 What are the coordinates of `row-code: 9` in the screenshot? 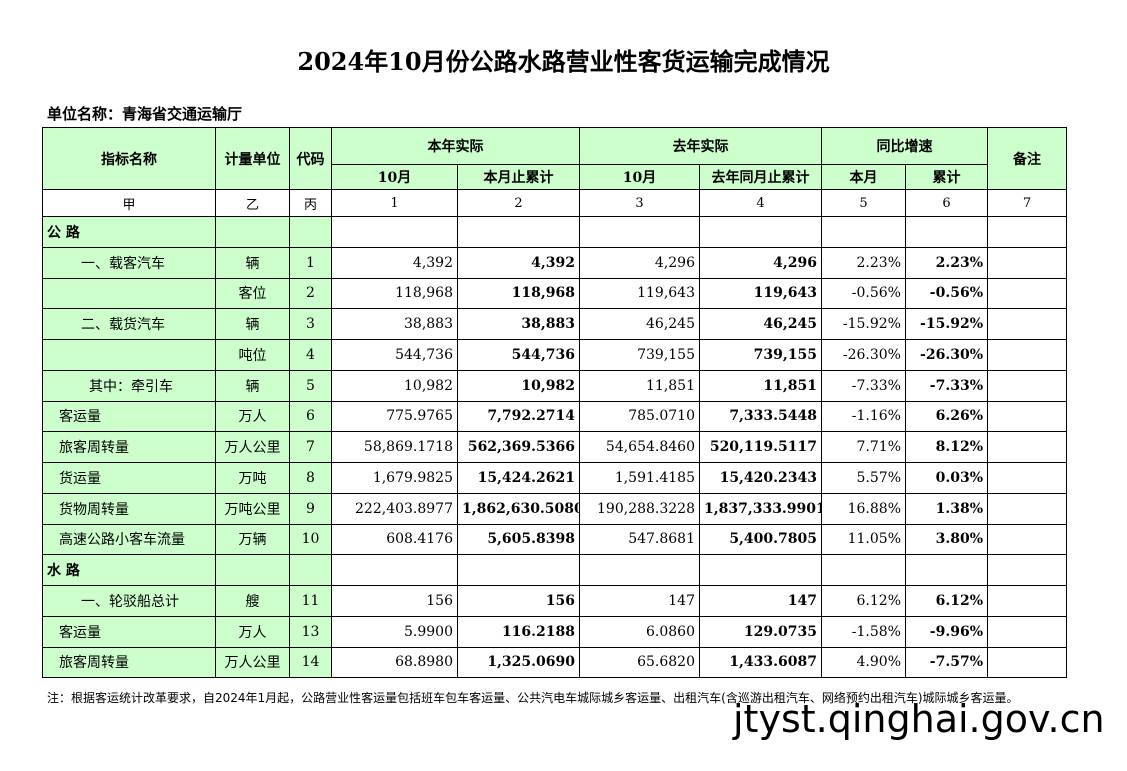 It's located at (310, 508).